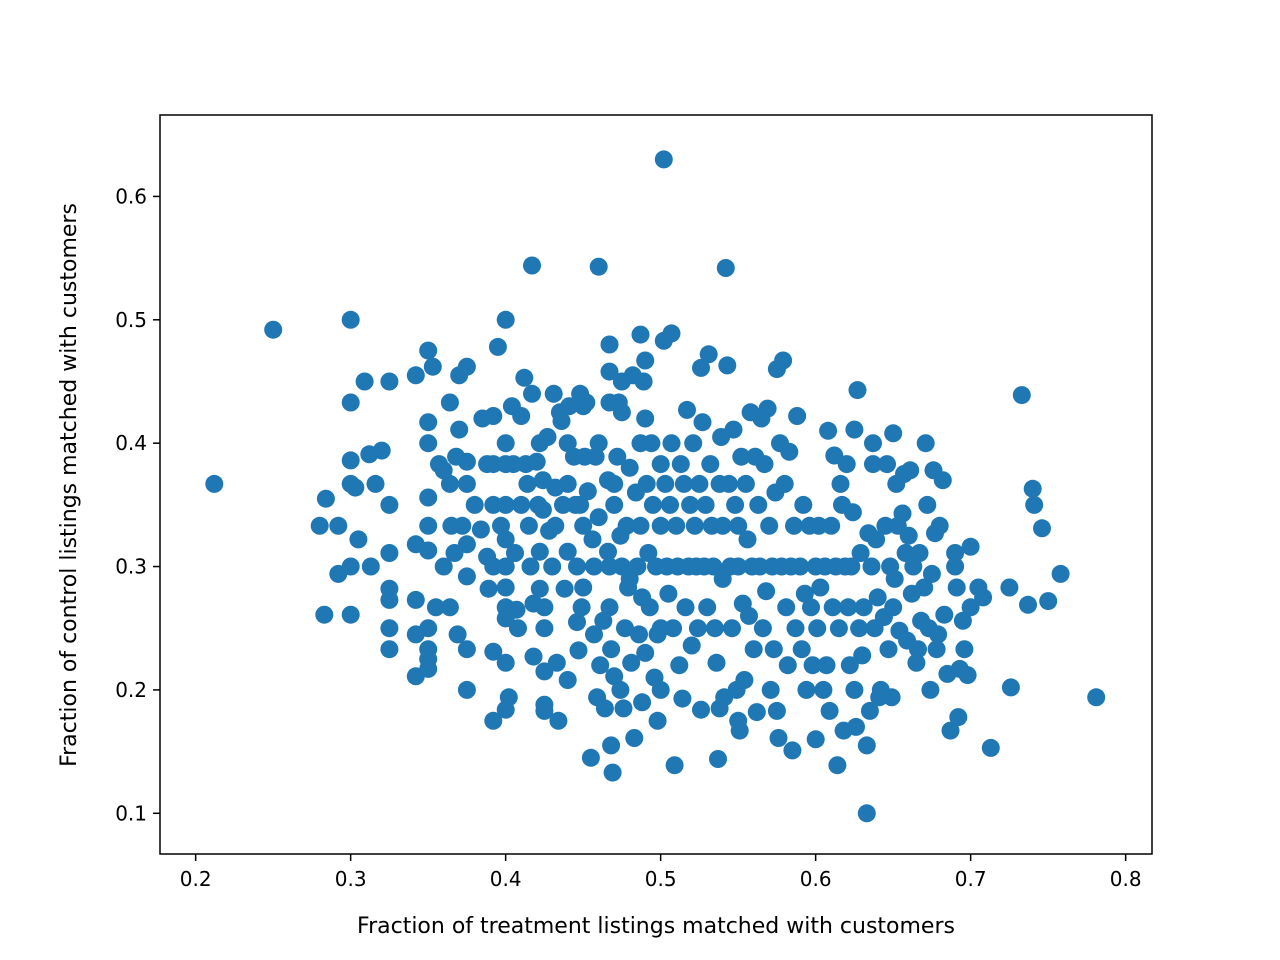  What do you see at coordinates (137, 504) in the screenshot?
I see `y-axis-ticks: 0.1 0.2 0.3 0.4 0.5 0.6` at bounding box center [137, 504].